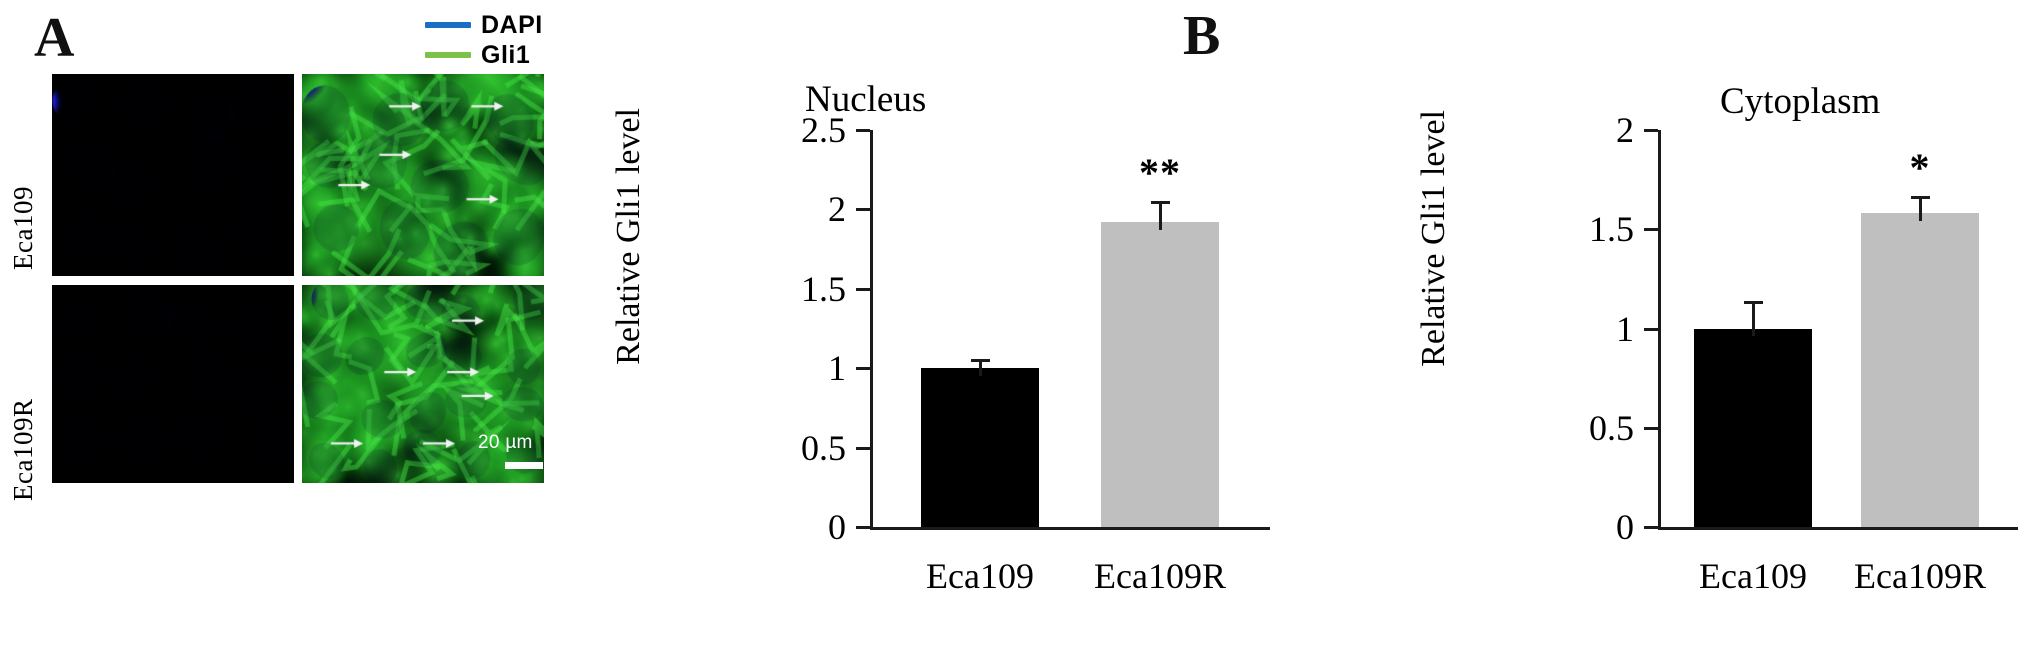 The image size is (2031, 649). I want to click on chart-title: Nucleus, so click(866, 99).